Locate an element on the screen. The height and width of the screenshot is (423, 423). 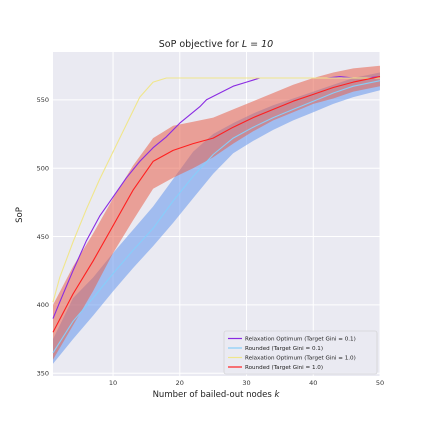
y-tick-label: 400 is located at coordinates (43, 305).